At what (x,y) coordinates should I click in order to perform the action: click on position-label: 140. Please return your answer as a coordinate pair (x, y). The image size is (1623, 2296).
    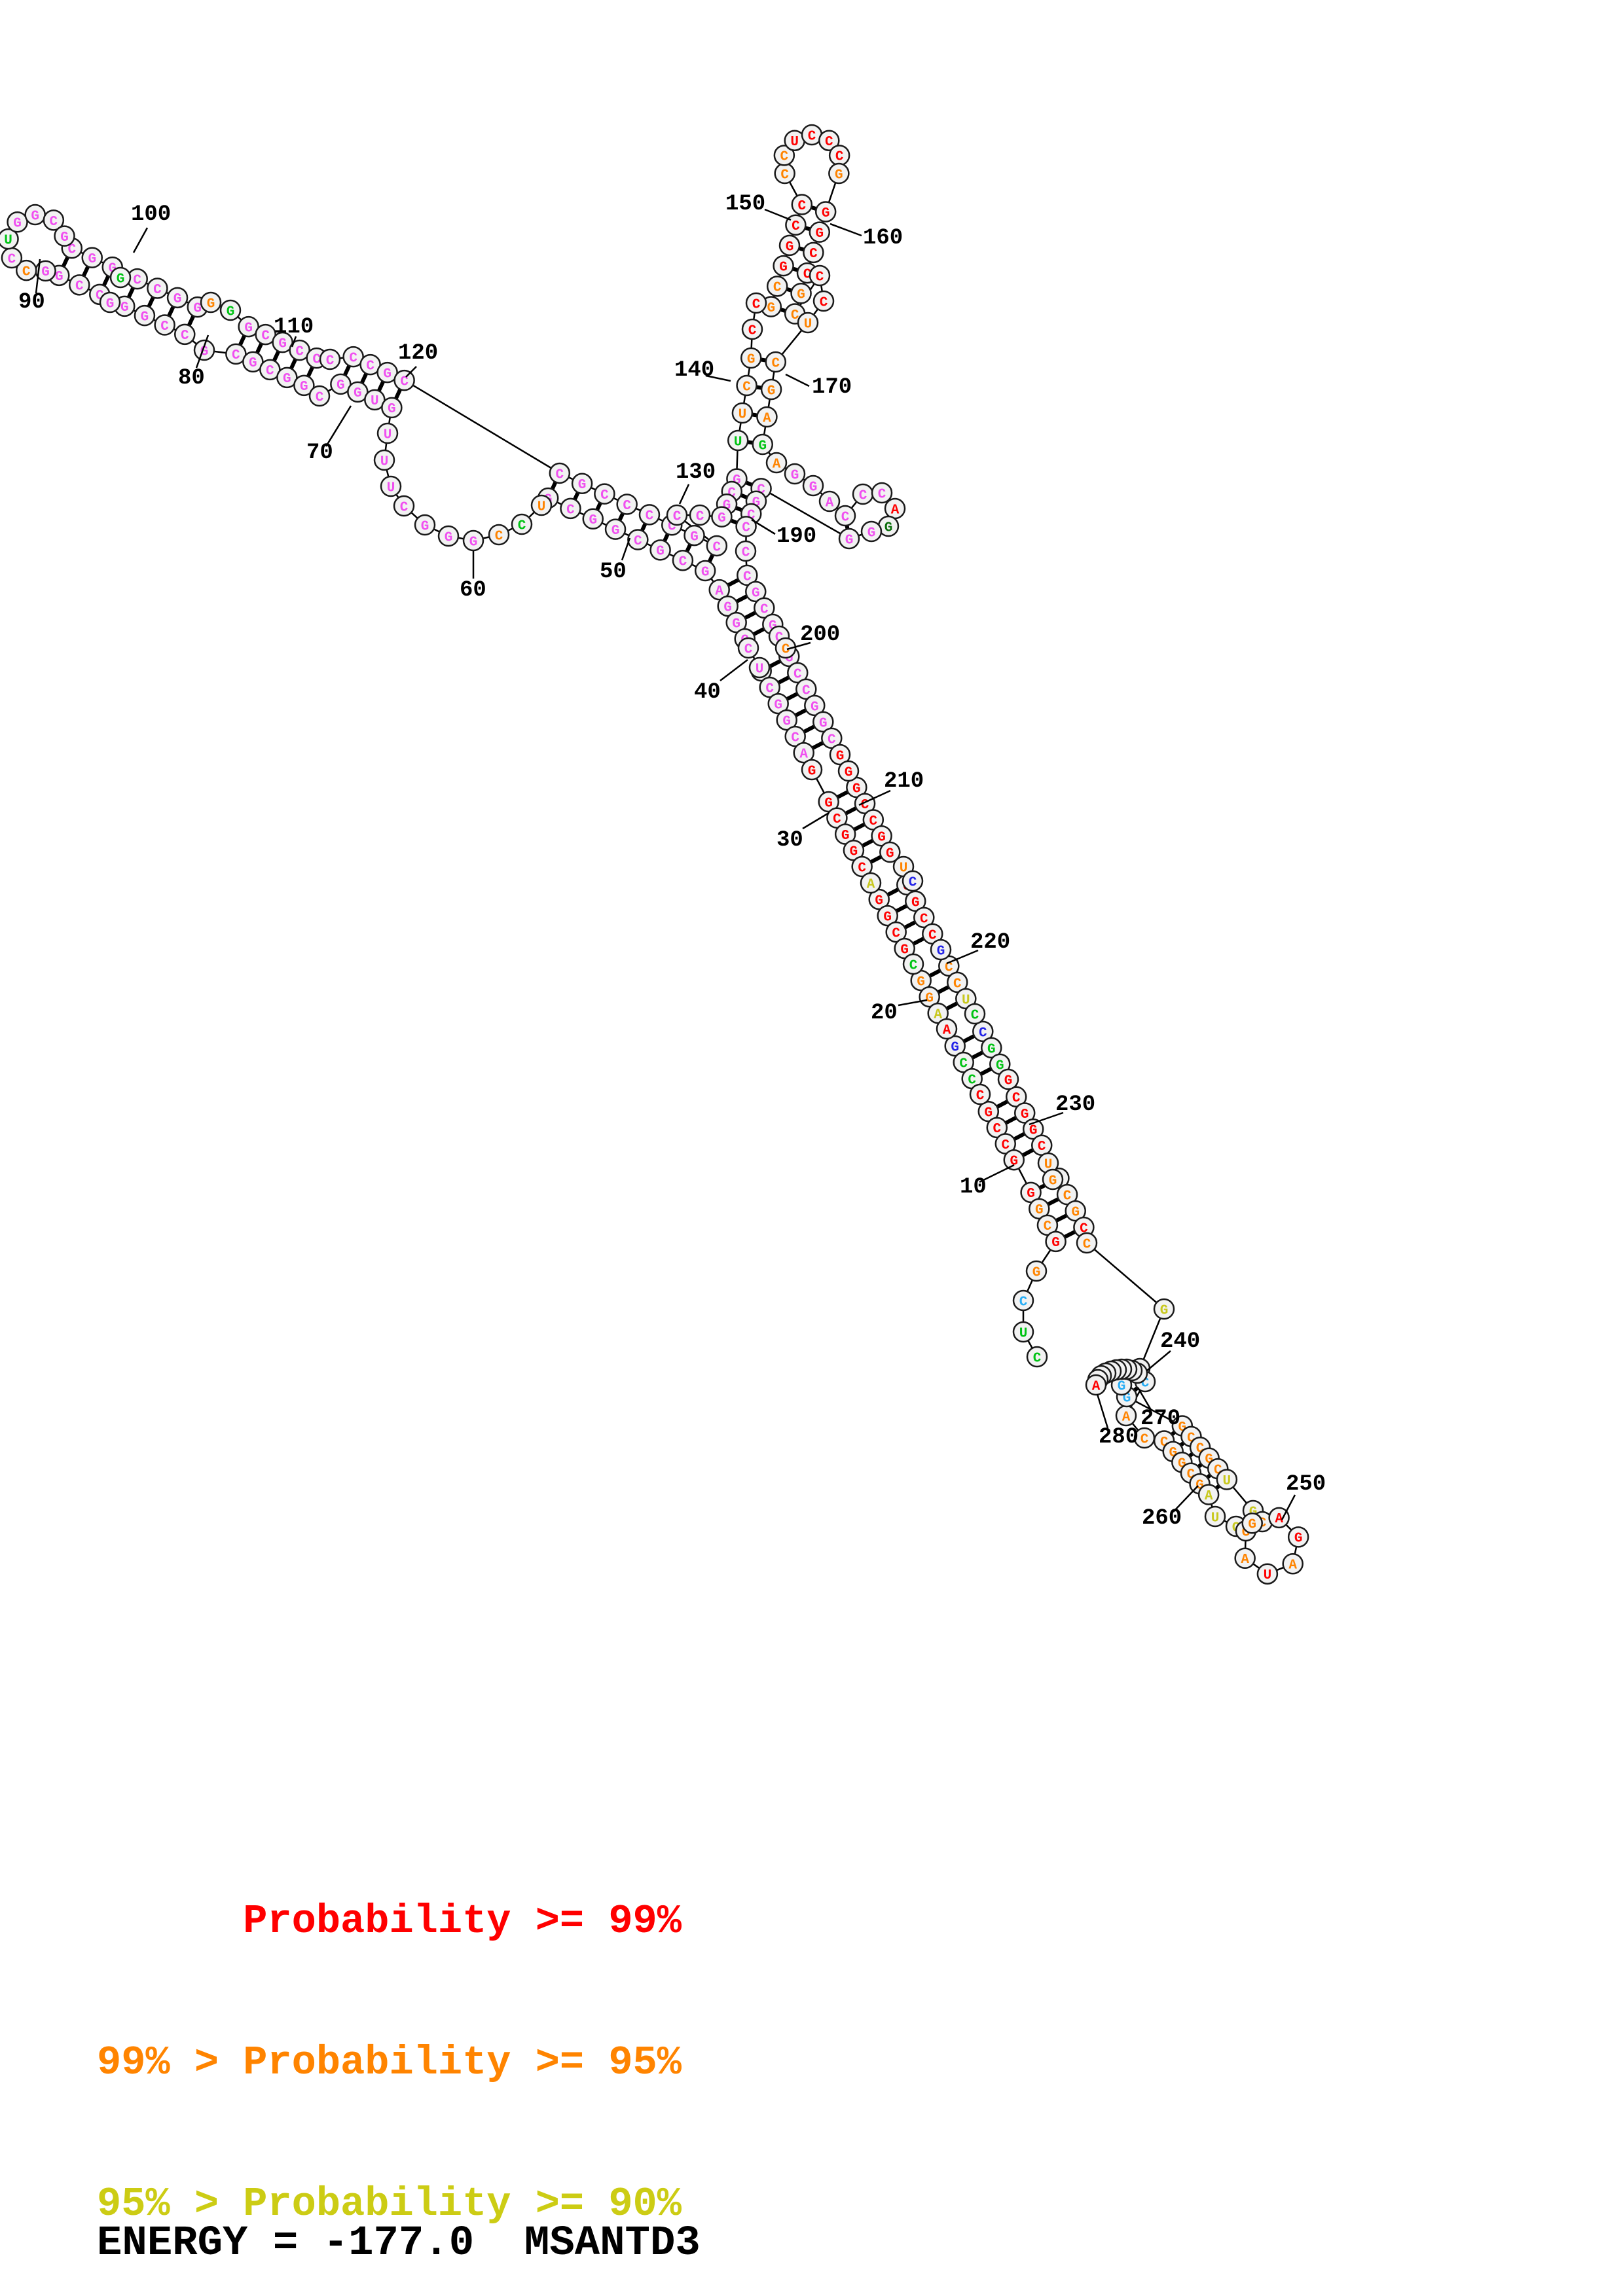
    Looking at the image, I should click on (694, 370).